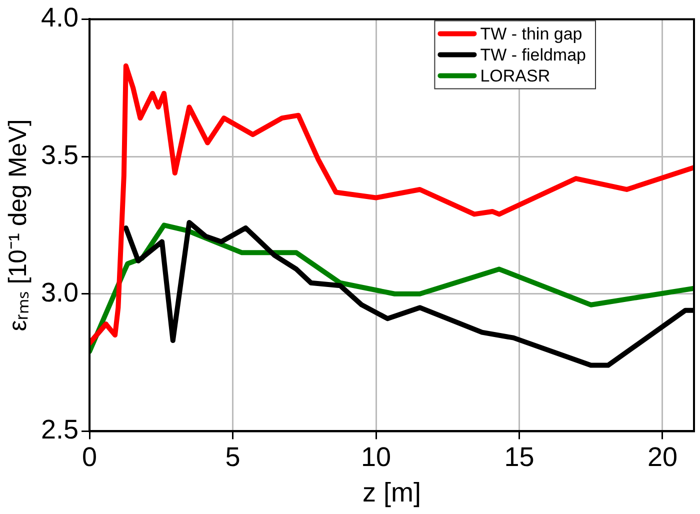  Describe the element at coordinates (515, 76) in the screenshot. I see `legend-label: LORASR` at that location.